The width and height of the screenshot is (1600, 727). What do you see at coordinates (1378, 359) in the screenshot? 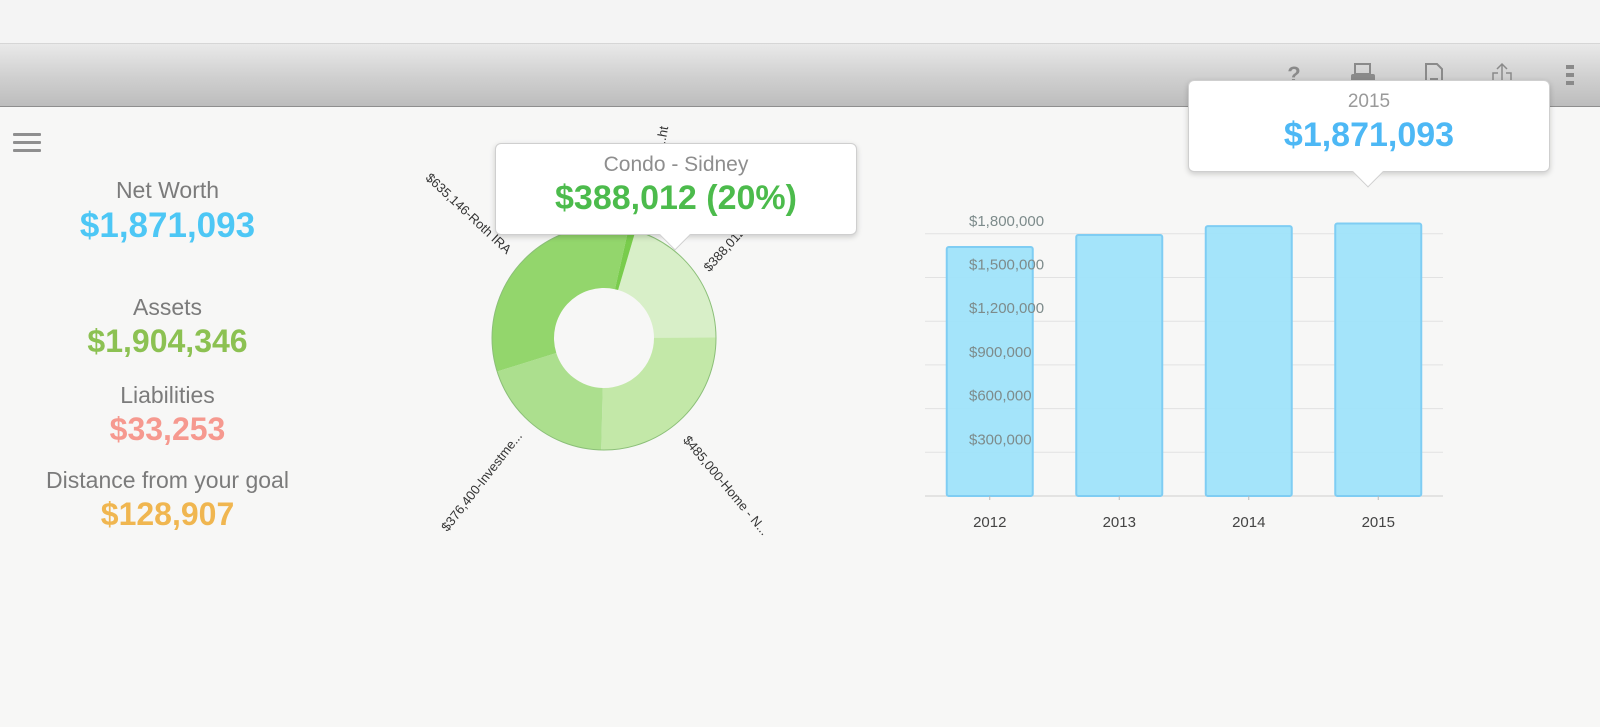
I see `bar-2015` at bounding box center [1378, 359].